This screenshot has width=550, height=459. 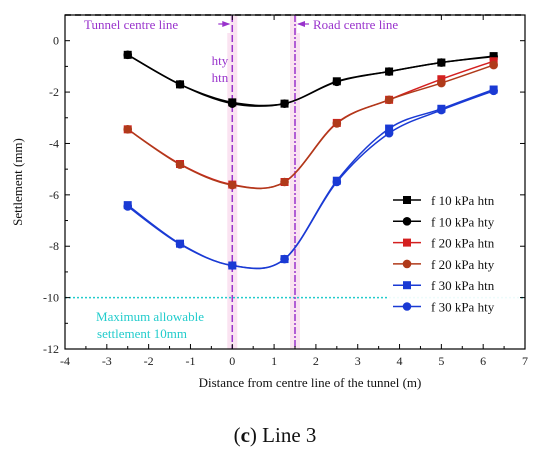 What do you see at coordinates (54, 92) in the screenshot?
I see `y-tick-label: -2` at bounding box center [54, 92].